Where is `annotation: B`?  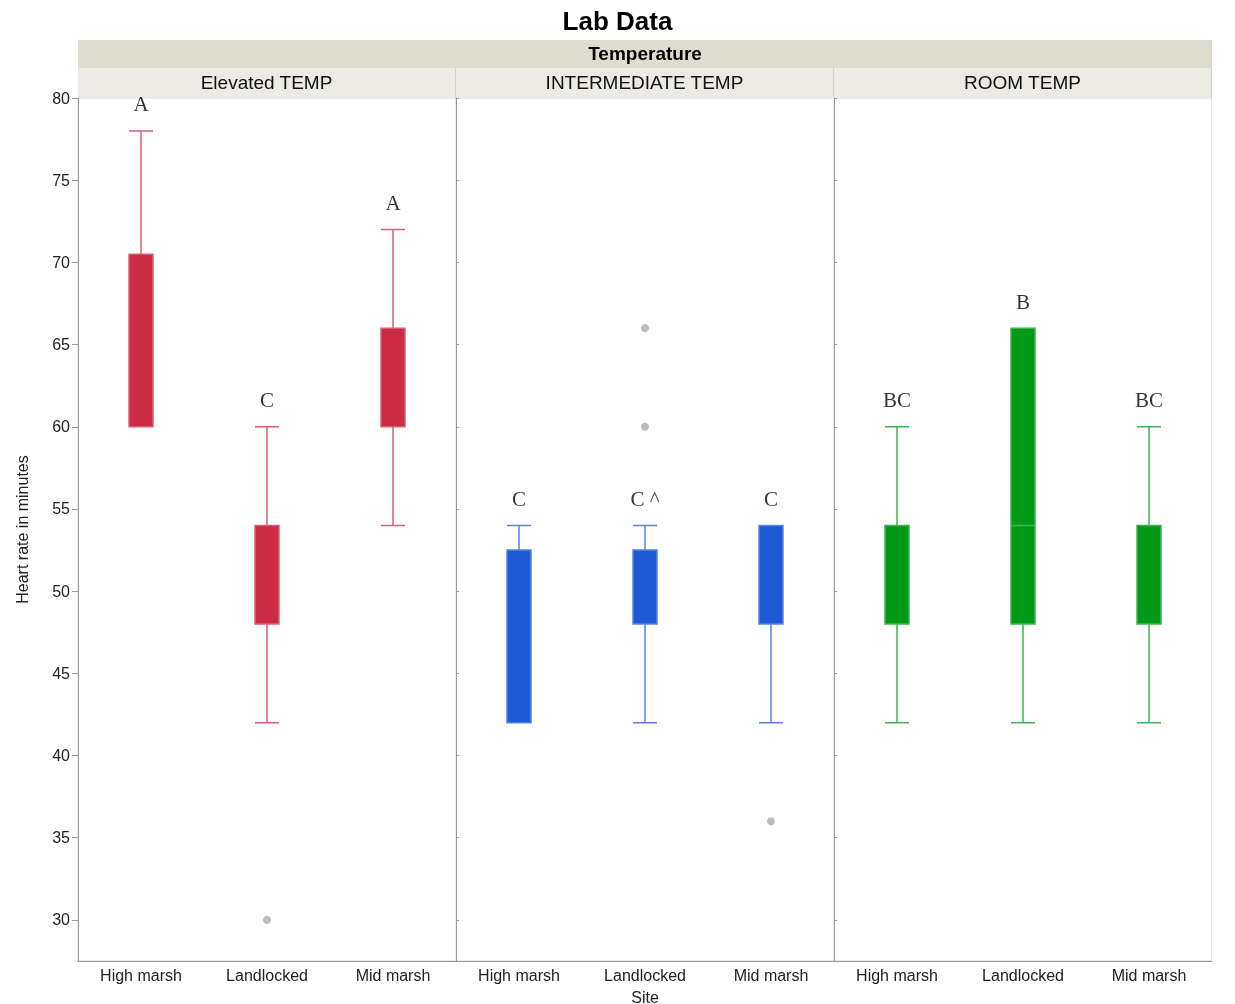 annotation: B is located at coordinates (1023, 301).